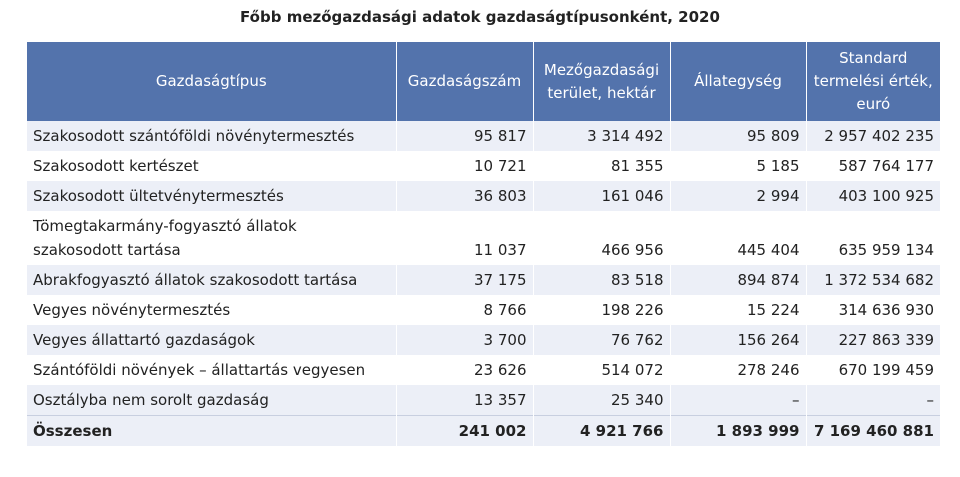 This screenshot has height=477, width=960. What do you see at coordinates (211, 136) in the screenshot?
I see `row-label: Szakosodott szántóföldi növénytermesztés` at bounding box center [211, 136].